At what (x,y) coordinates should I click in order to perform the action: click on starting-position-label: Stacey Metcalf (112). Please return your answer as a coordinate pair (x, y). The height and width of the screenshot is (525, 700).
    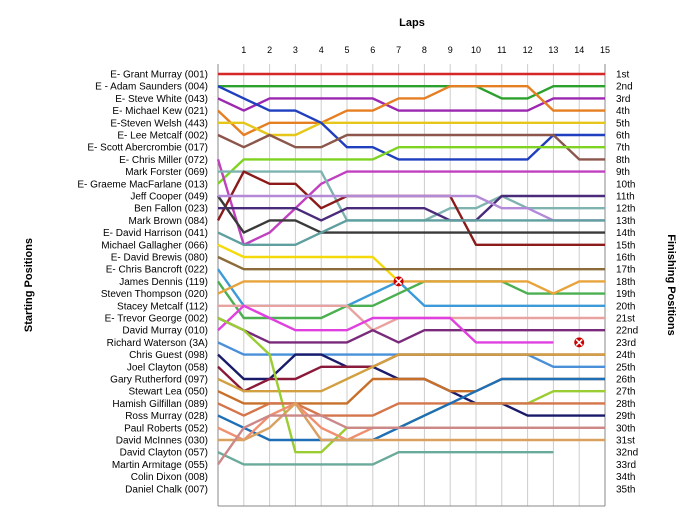
    Looking at the image, I should click on (162, 306).